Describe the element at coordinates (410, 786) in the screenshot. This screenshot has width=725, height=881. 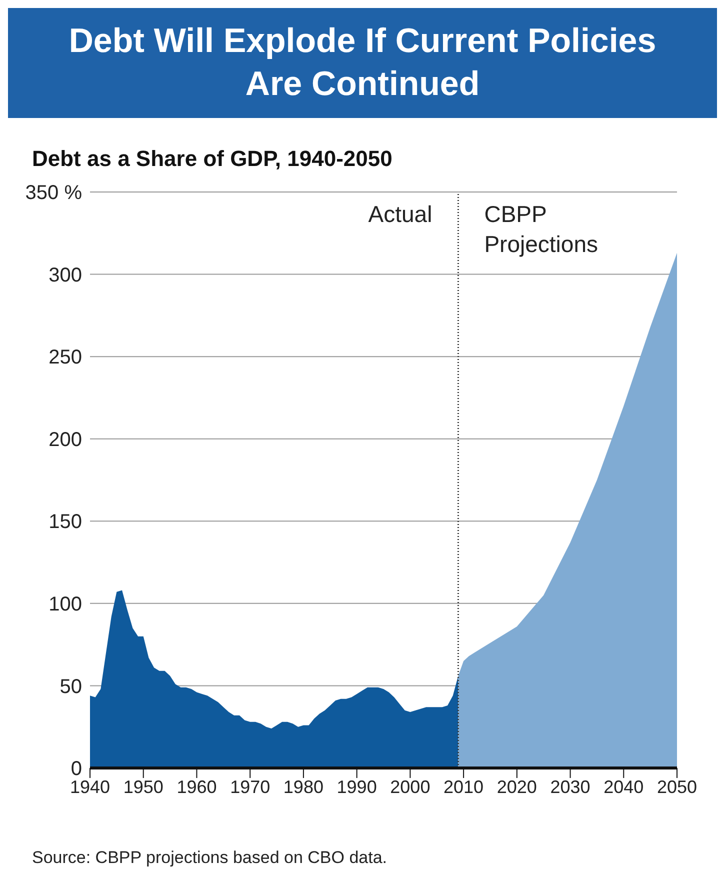
I see `x-tick-label: 2000` at that location.